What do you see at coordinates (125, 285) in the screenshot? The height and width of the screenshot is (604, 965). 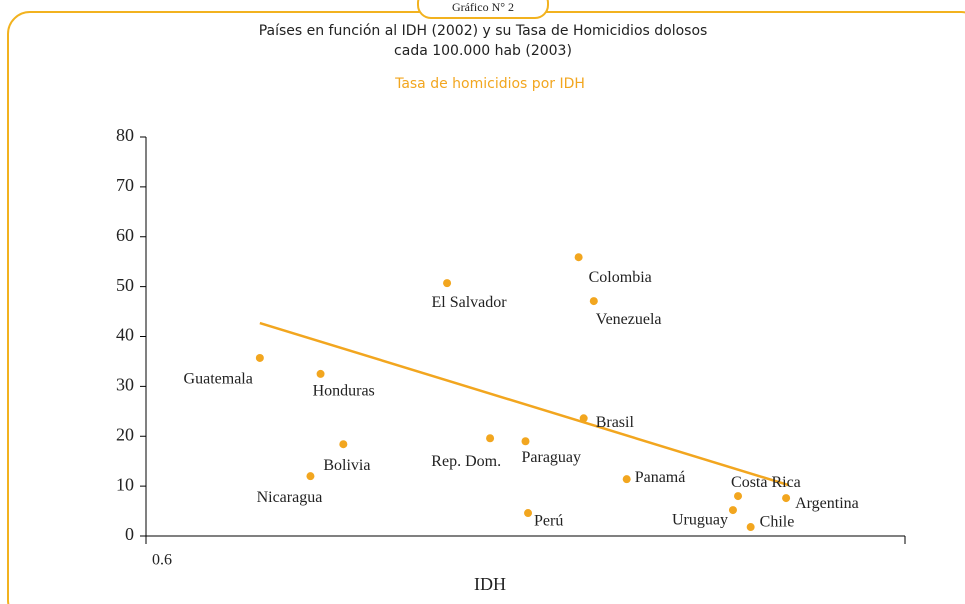 I see `y-tick-label: 50` at bounding box center [125, 285].